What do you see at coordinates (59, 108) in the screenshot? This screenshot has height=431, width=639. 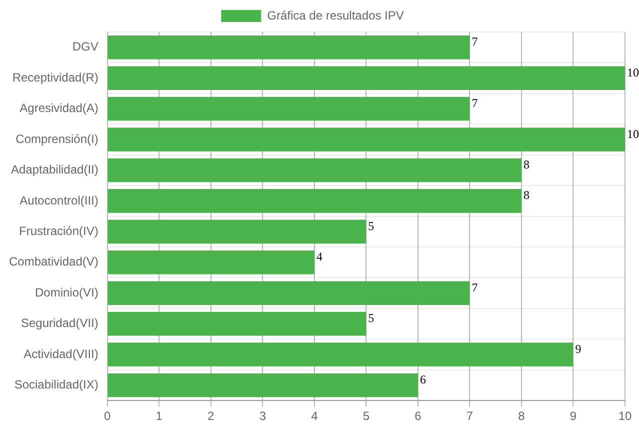 I see `y-tick-label: Agresividad(A)` at bounding box center [59, 108].